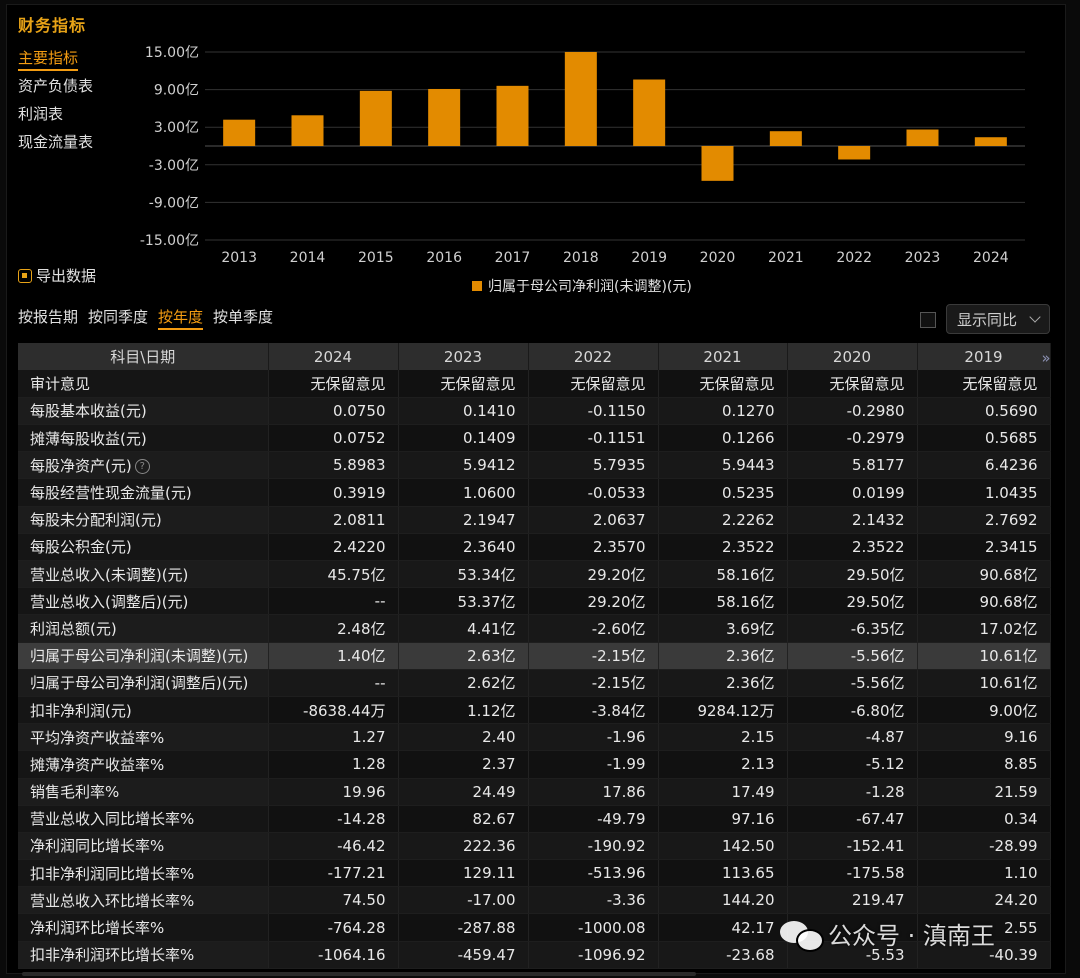  I want to click on side-nav-item-balance-sheet: 资产负债表, so click(56, 86).